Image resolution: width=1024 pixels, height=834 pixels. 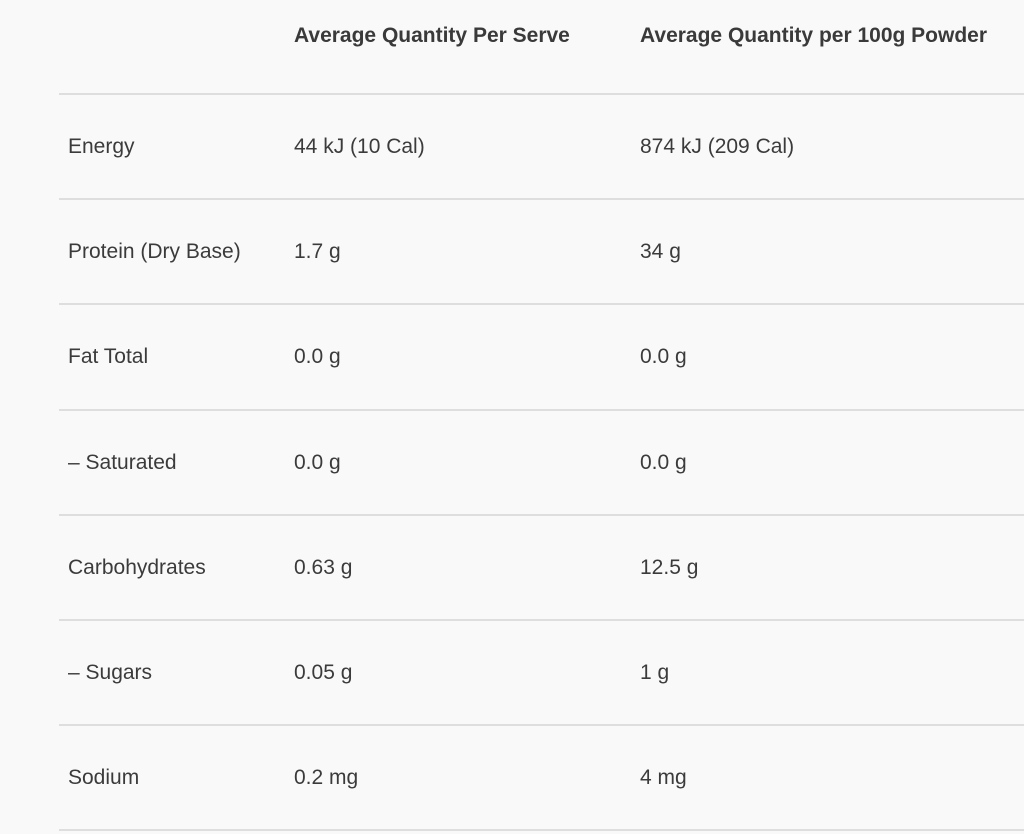 What do you see at coordinates (317, 252) in the screenshot?
I see `per-serve-value: 1.7 g` at bounding box center [317, 252].